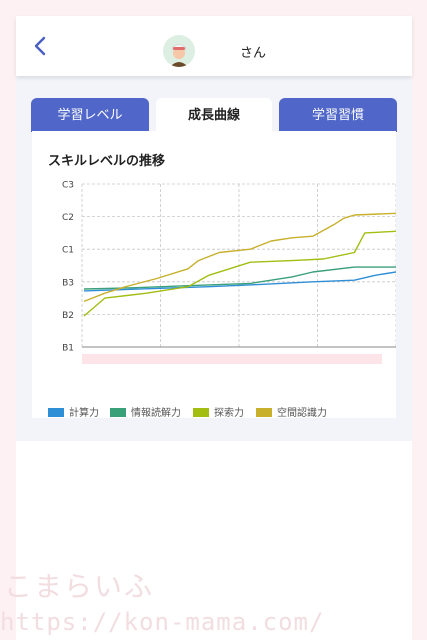  I want to click on legend-label: 探索力, so click(229, 413).